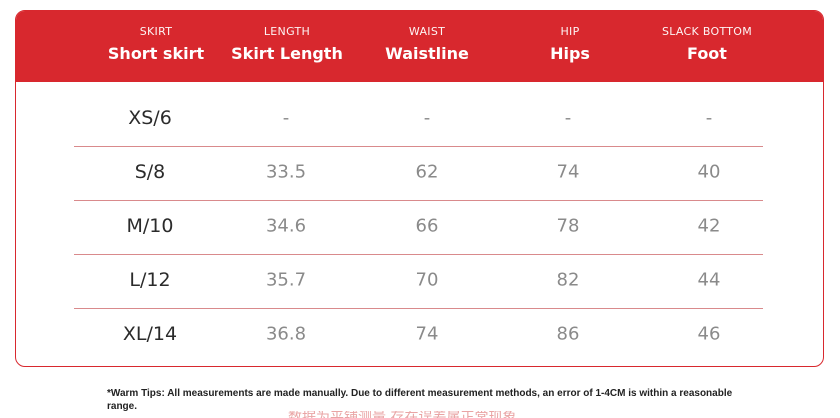 This screenshot has width=840, height=418. I want to click on hip-value: 74, so click(568, 172).